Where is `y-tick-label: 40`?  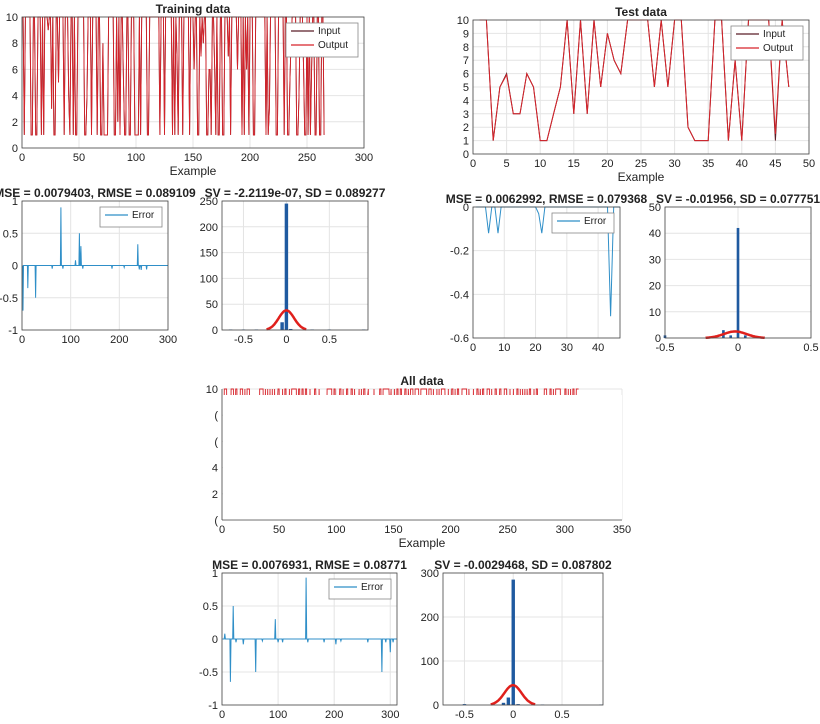 y-tick-label: 40 is located at coordinates (655, 234).